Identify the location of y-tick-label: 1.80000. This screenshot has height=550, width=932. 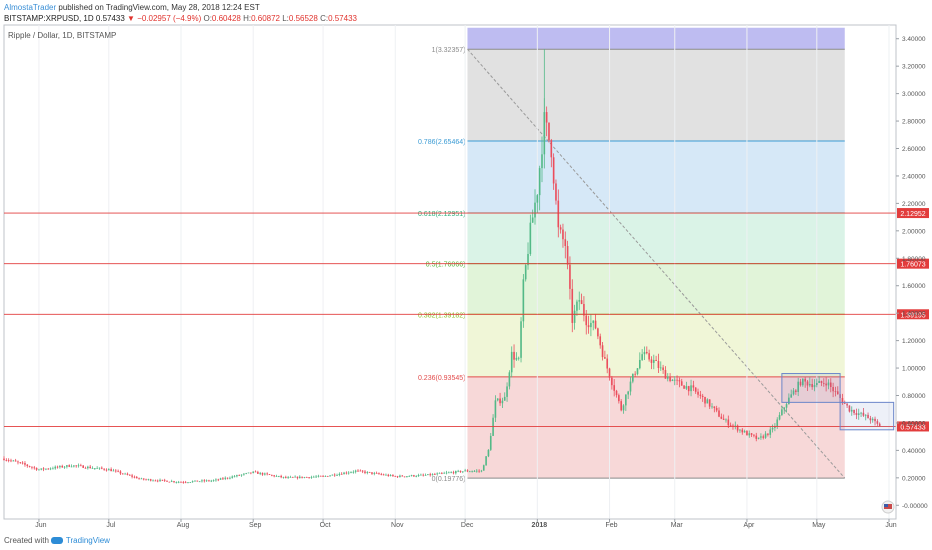
(914, 259).